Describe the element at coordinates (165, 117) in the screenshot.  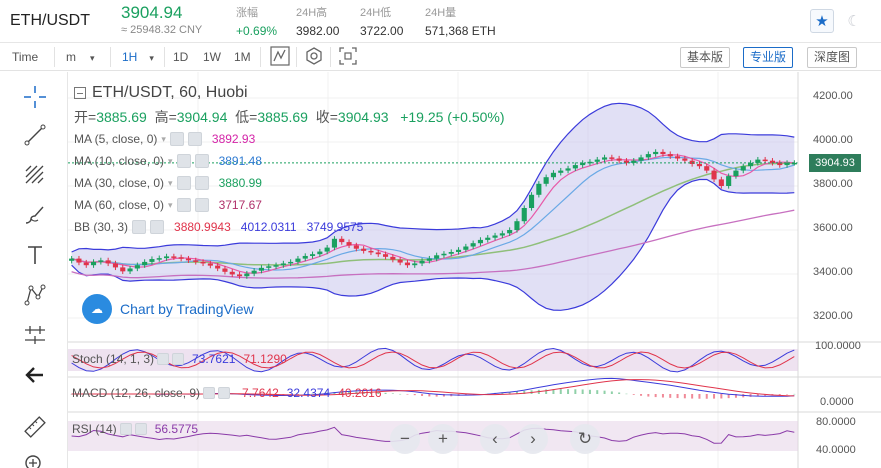
I see `high-label: 高=` at that location.